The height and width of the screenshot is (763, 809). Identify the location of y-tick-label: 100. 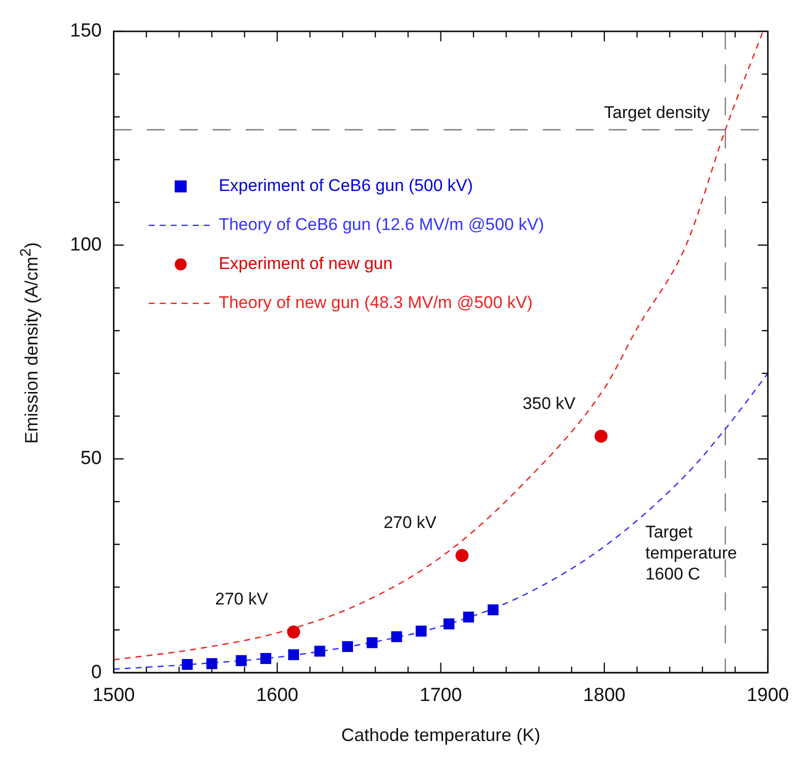
(86, 245).